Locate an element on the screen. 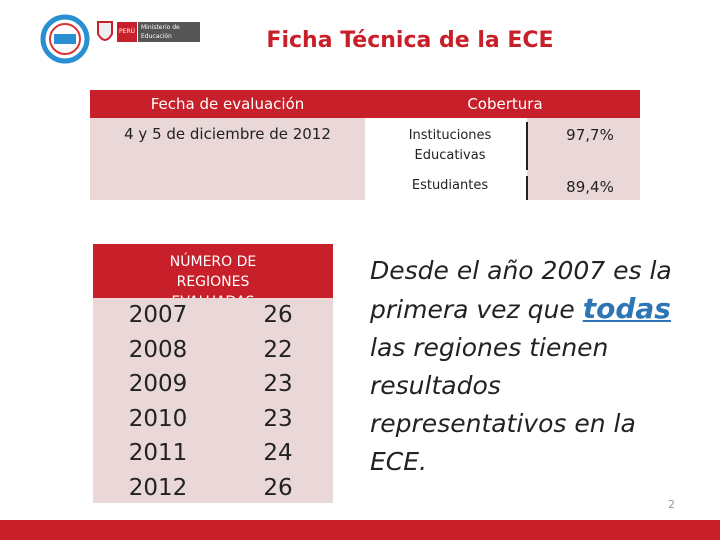  regions-body: 2007 26 2008 22 2009 23 2010 23 2011 24 2012 26 is located at coordinates (213, 400).